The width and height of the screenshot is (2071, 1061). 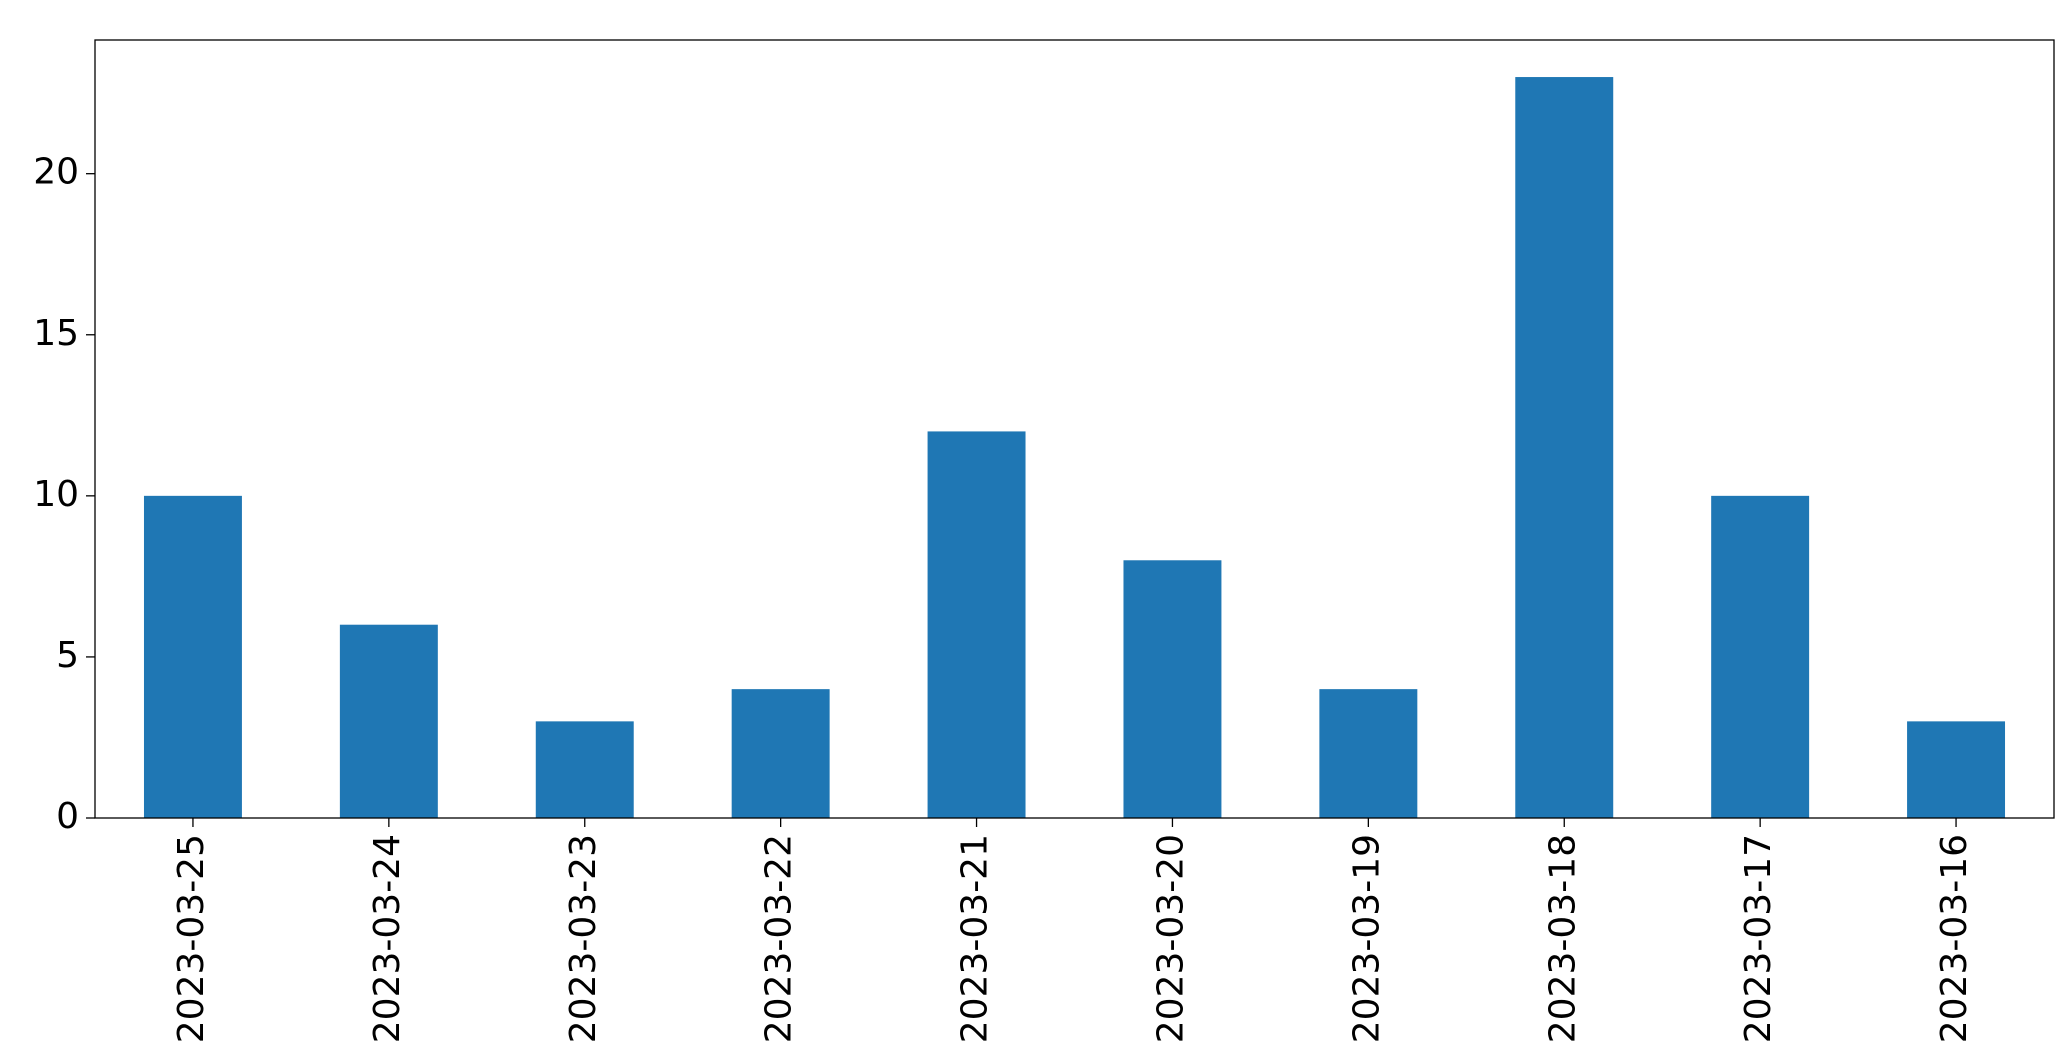 What do you see at coordinates (1562, 938) in the screenshot?
I see `x-tick-label: 2023-03-18` at bounding box center [1562, 938].